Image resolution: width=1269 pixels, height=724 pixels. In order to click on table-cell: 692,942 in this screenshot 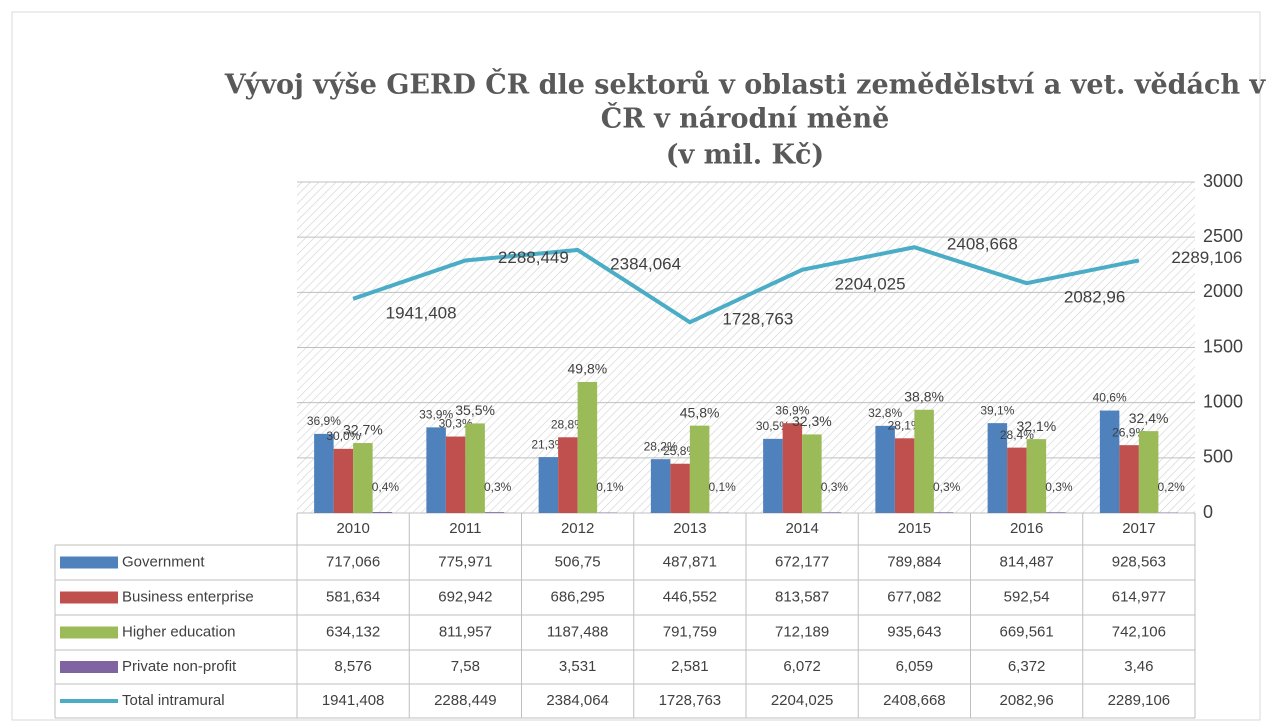, I will do `click(465, 596)`.